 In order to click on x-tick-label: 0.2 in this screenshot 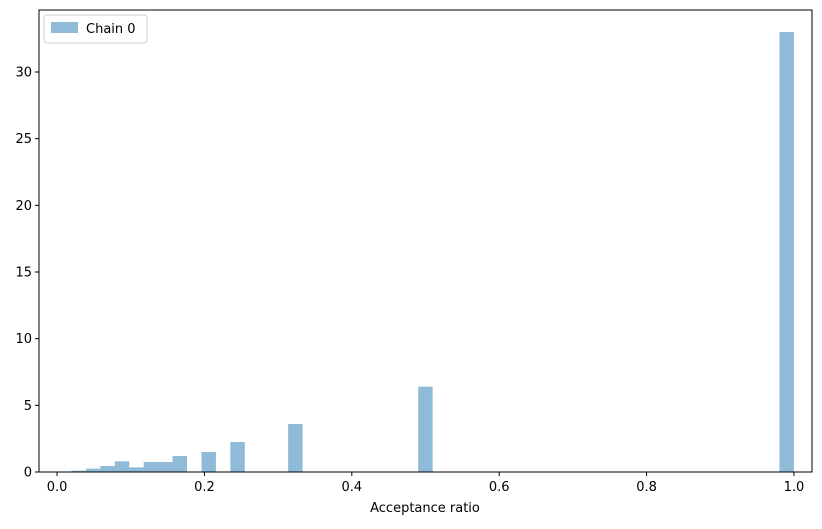, I will do `click(204, 487)`.